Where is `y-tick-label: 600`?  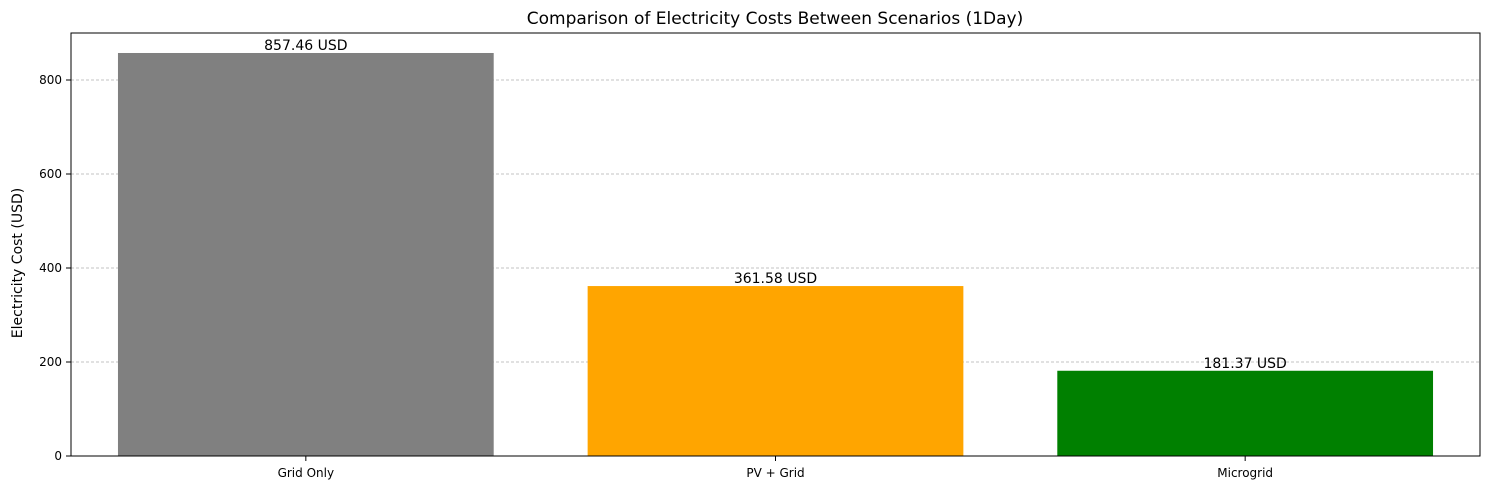
y-tick-label: 600 is located at coordinates (50, 174).